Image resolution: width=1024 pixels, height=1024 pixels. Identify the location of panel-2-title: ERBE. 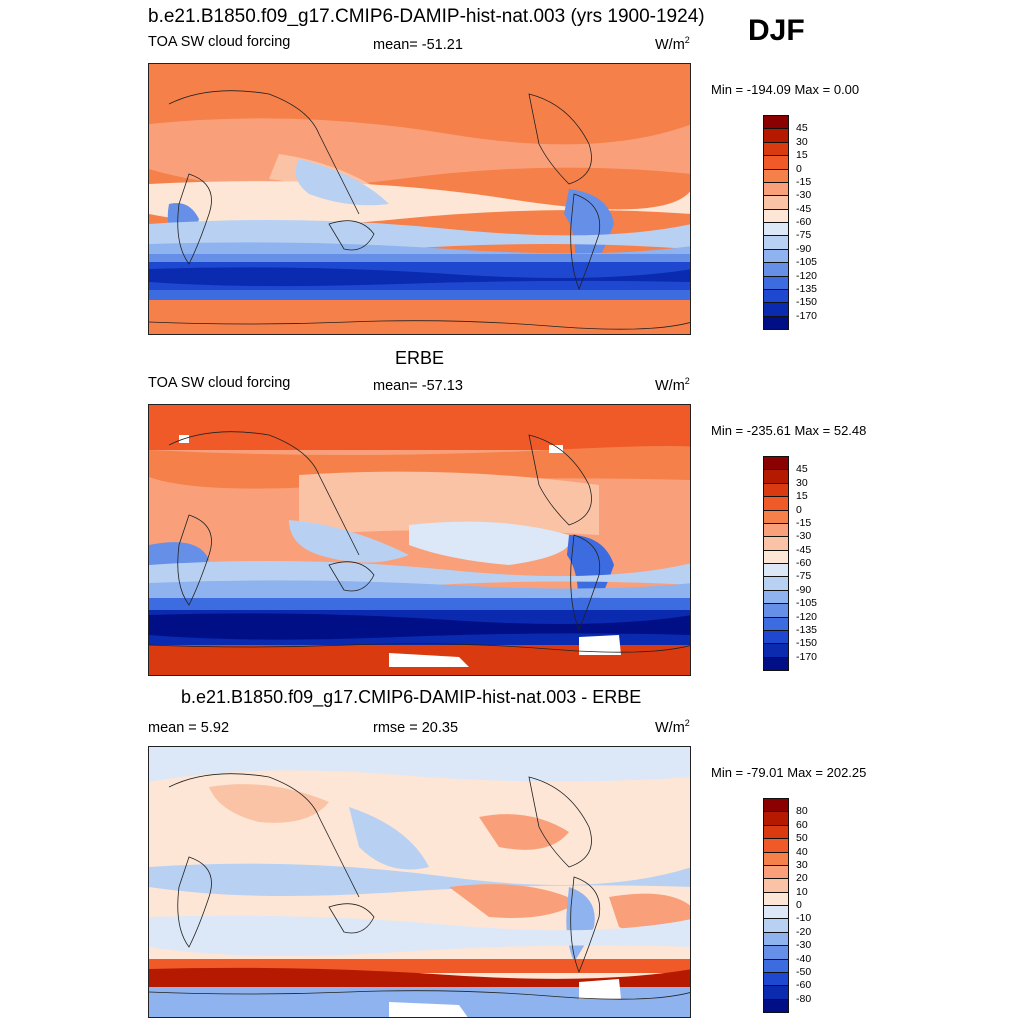
(420, 358).